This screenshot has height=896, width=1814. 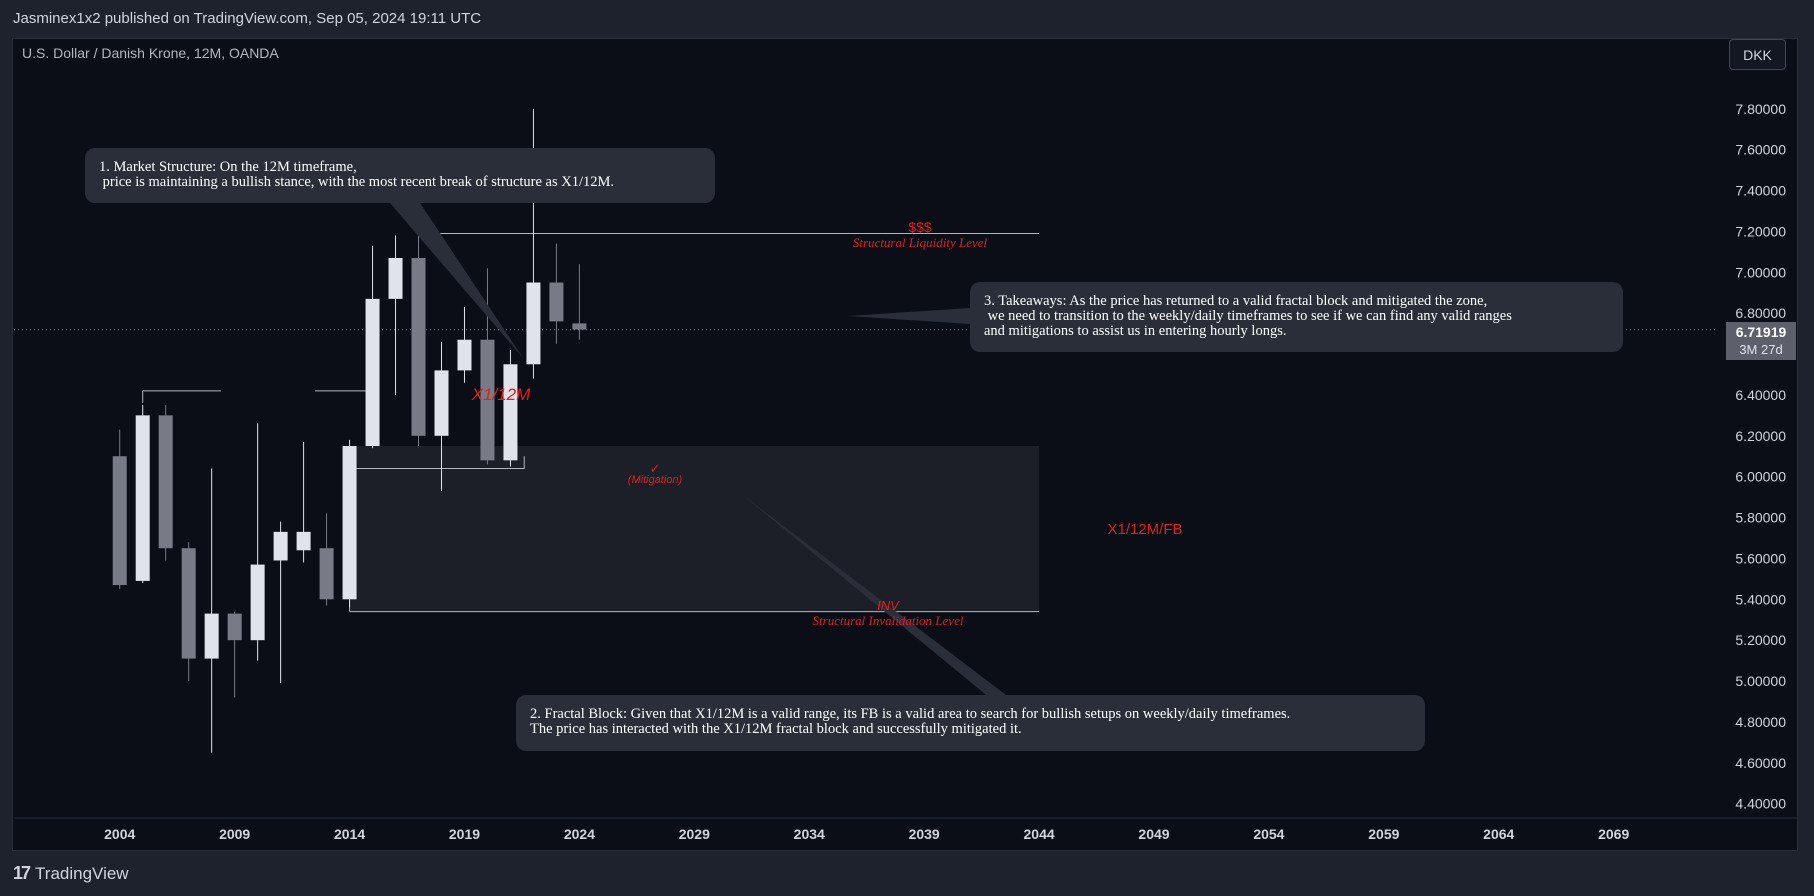 I want to click on candle-body-2015, so click(x=372, y=372).